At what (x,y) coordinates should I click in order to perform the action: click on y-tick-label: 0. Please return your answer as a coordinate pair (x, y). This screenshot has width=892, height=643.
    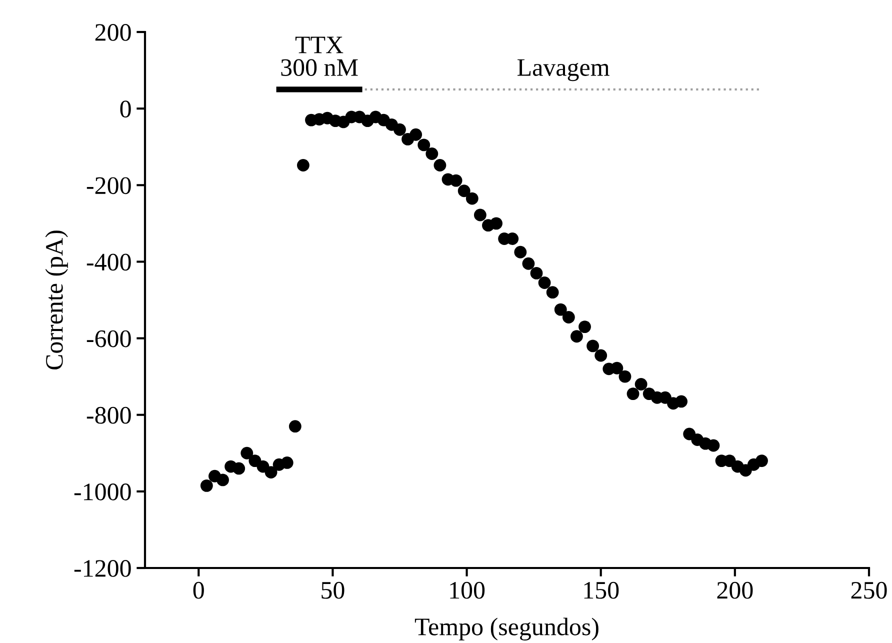
    Looking at the image, I should click on (125, 109).